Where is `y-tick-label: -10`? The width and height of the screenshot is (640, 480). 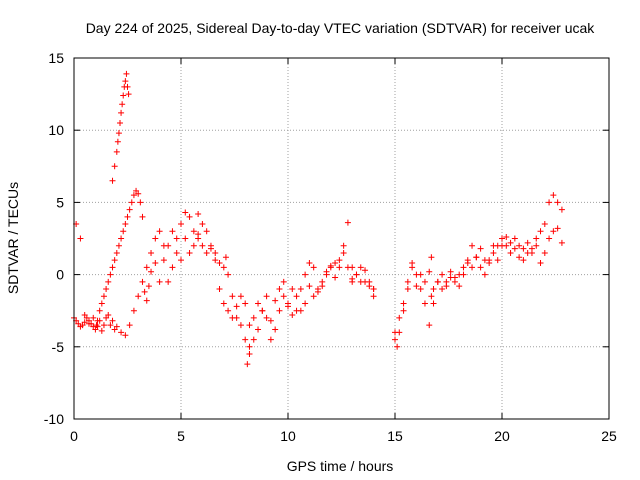
y-tick-label: -10 is located at coordinates (54, 419).